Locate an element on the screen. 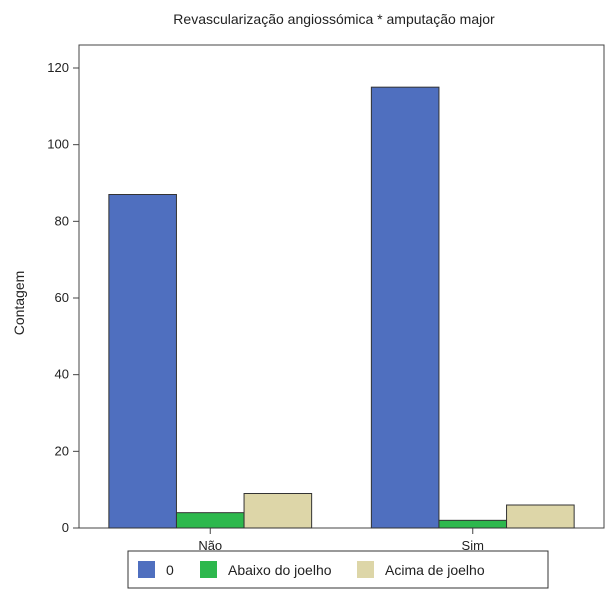 Image resolution: width=608 pixels, height=615 pixels. legend: 0 Abaixo do joelho Acima de joelho is located at coordinates (338, 569).